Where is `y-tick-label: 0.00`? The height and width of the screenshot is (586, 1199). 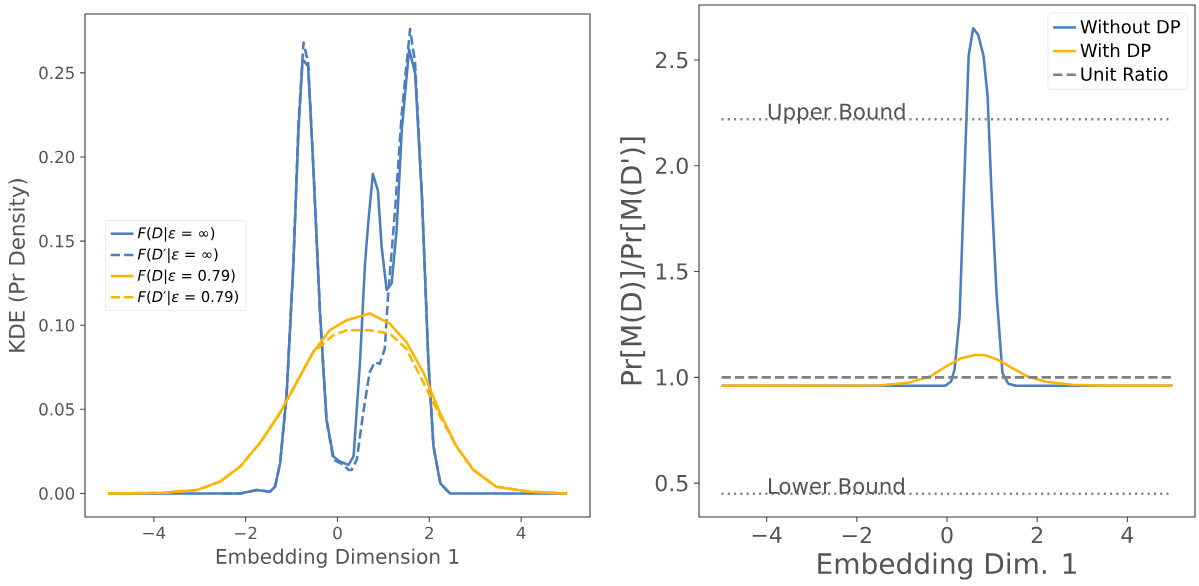 y-tick-label: 0.00 is located at coordinates (57, 493).